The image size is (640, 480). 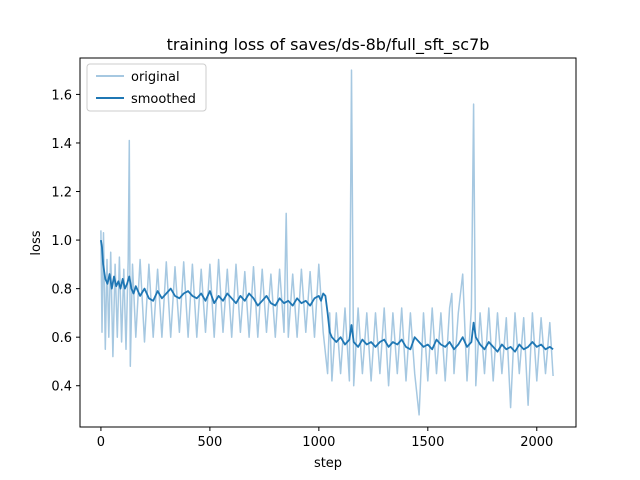 I want to click on y-tick-label: 0.8, so click(x=61, y=290).